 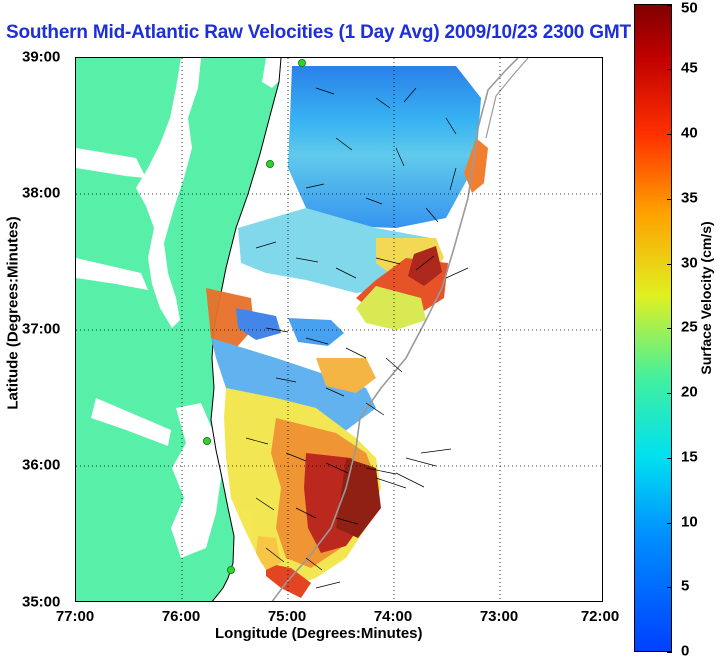 What do you see at coordinates (653, 328) in the screenshot?
I see `colorbar-gradient` at bounding box center [653, 328].